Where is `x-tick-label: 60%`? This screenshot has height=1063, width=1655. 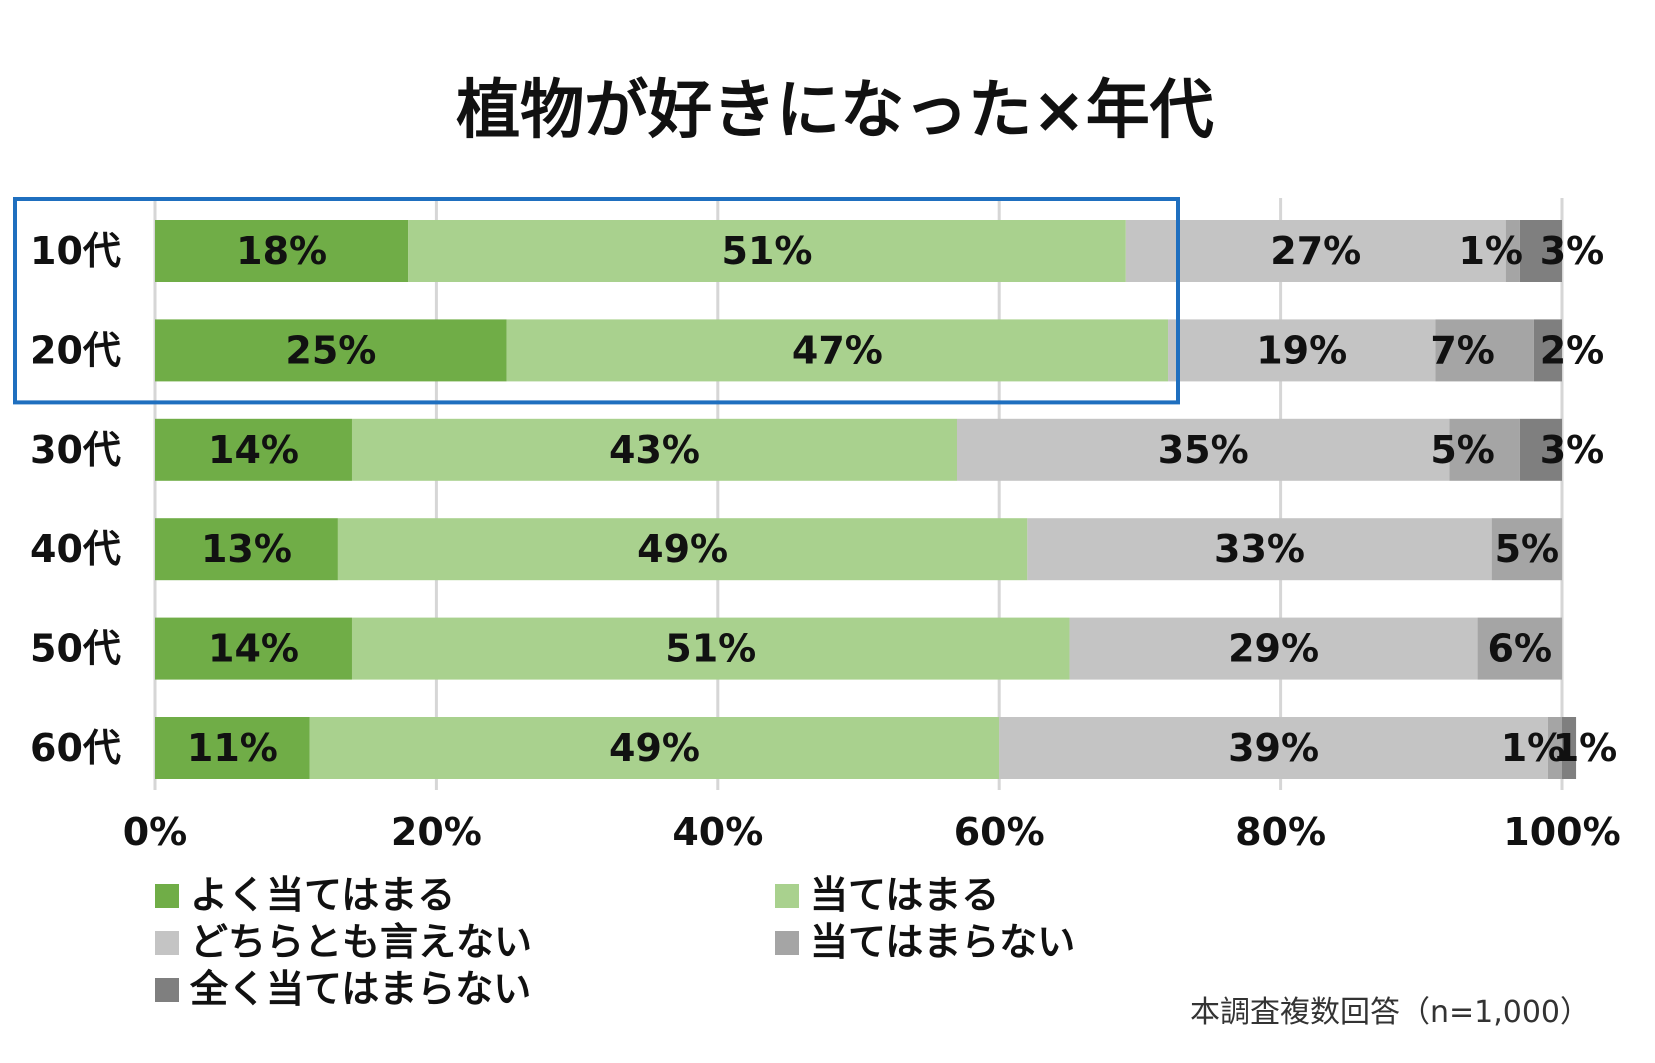 x-tick-label: 60% is located at coordinates (999, 832).